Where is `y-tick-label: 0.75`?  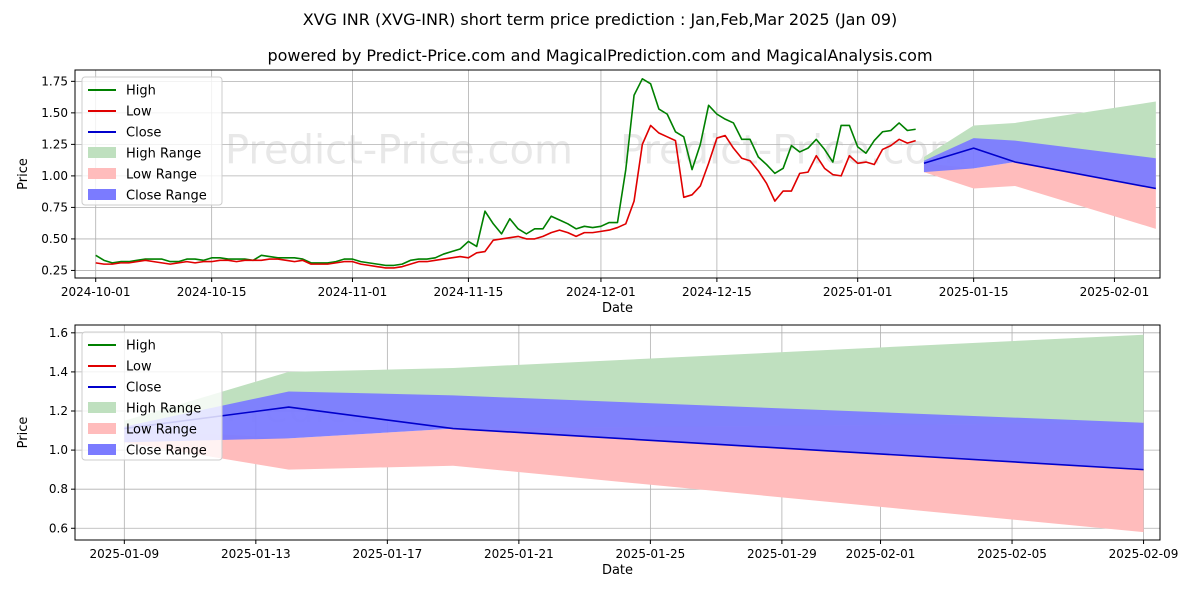
y-tick-label: 0.75 is located at coordinates (54, 207).